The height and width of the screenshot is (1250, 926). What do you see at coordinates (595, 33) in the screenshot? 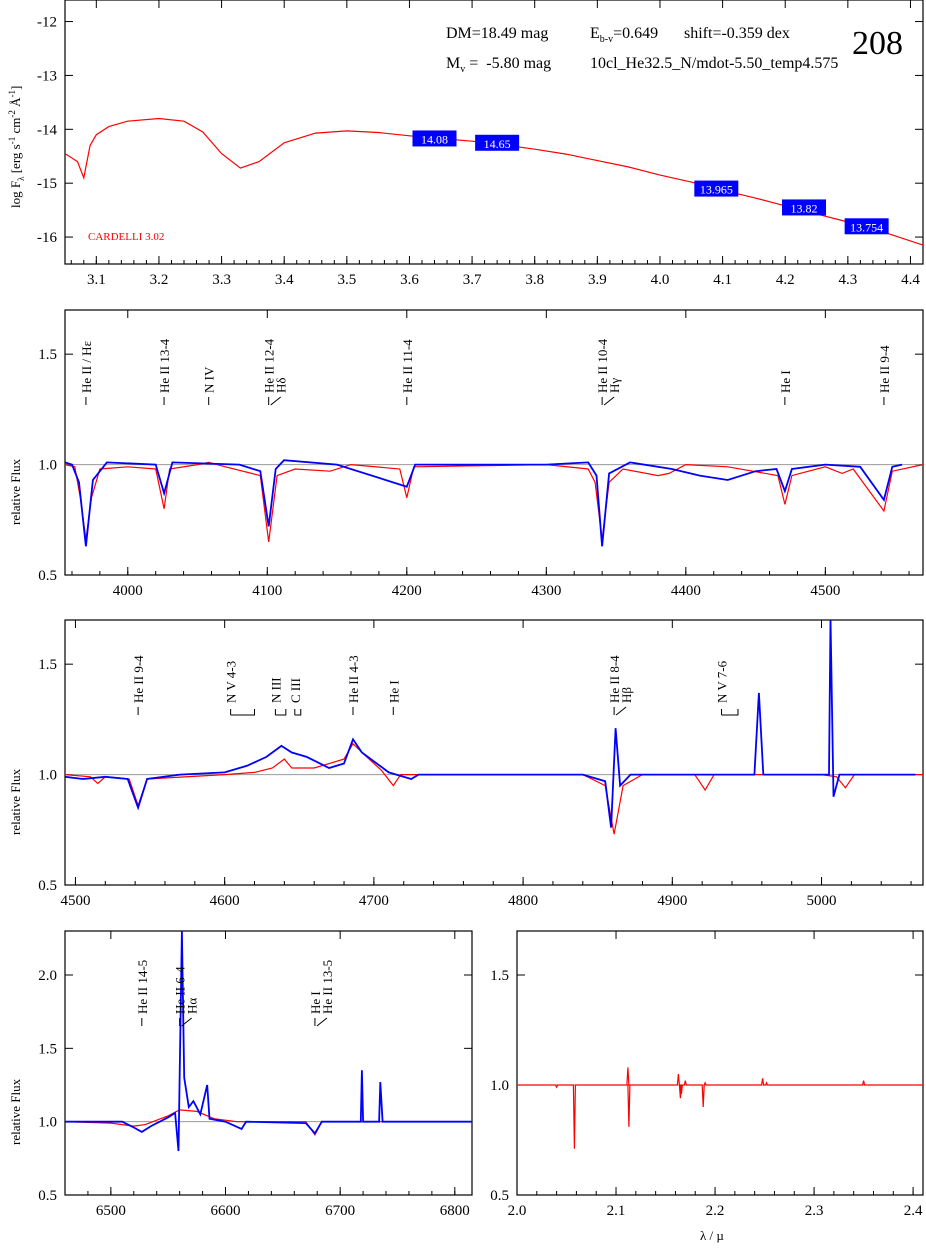
I see `ebv-prefix: E` at bounding box center [595, 33].